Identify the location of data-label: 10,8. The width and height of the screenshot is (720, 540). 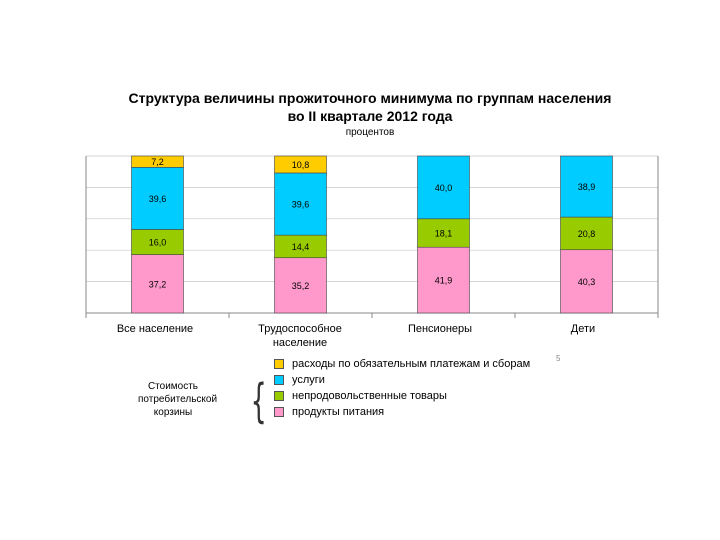
(301, 165).